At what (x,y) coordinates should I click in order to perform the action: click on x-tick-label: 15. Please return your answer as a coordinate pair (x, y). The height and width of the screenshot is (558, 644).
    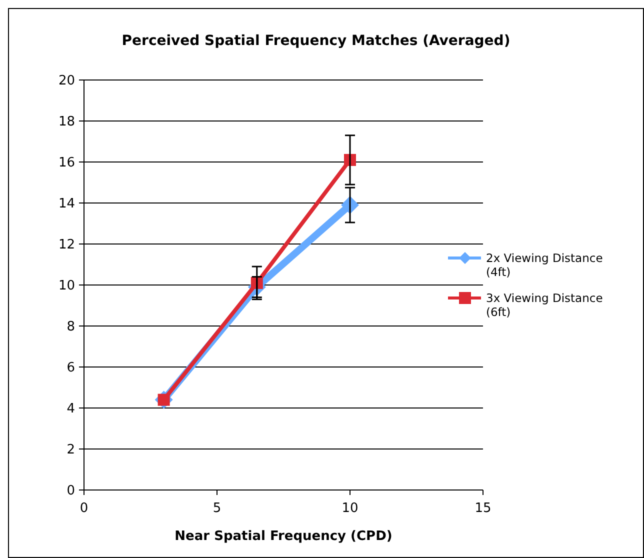
    Looking at the image, I should click on (483, 508).